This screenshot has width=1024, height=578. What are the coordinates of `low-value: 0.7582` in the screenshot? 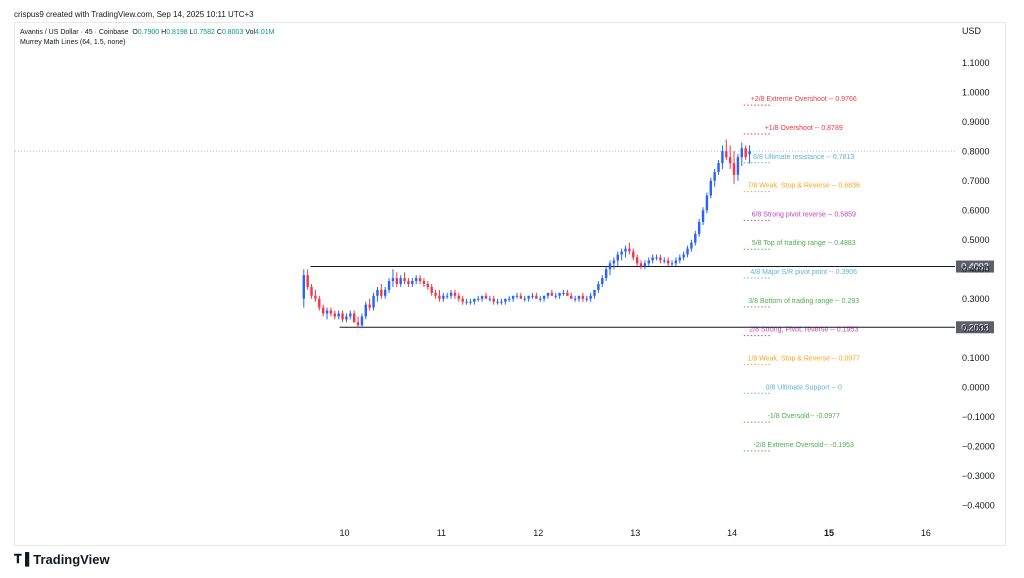 It's located at (204, 32).